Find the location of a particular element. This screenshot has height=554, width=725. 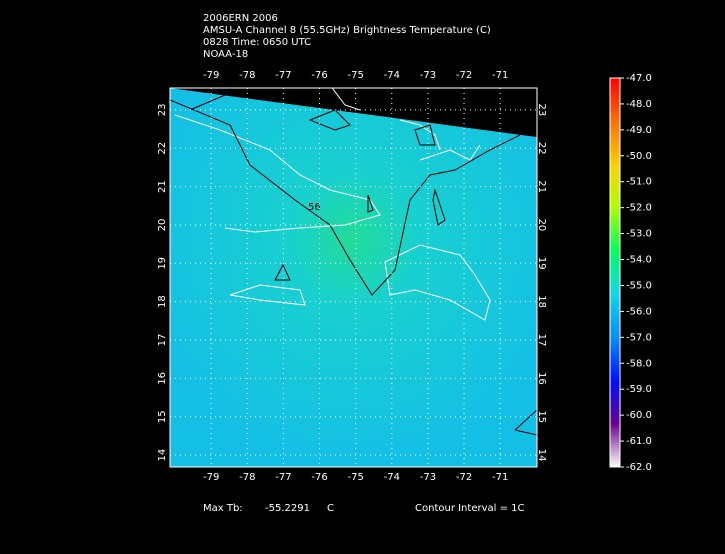

colorbar-label: -62.0 is located at coordinates (639, 467).